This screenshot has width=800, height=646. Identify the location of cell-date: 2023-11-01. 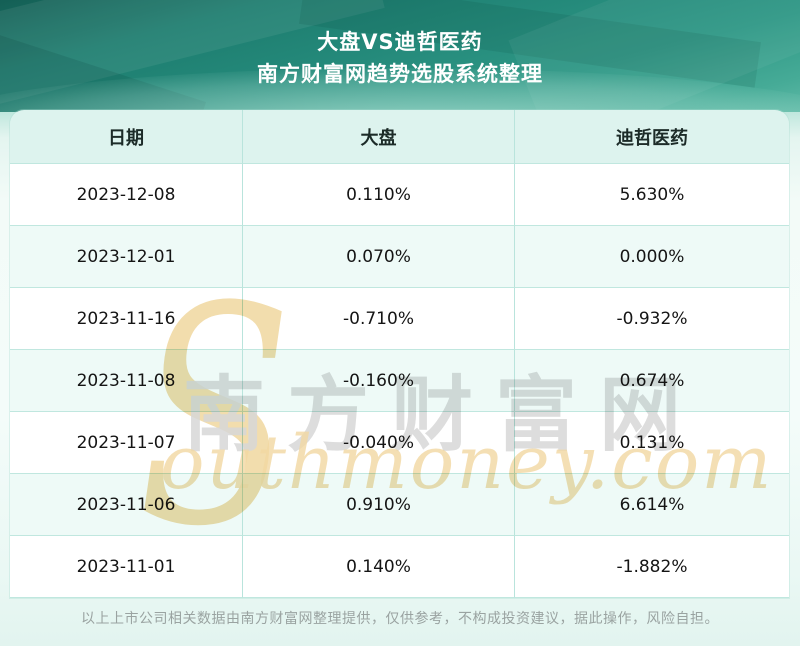
(126, 567).